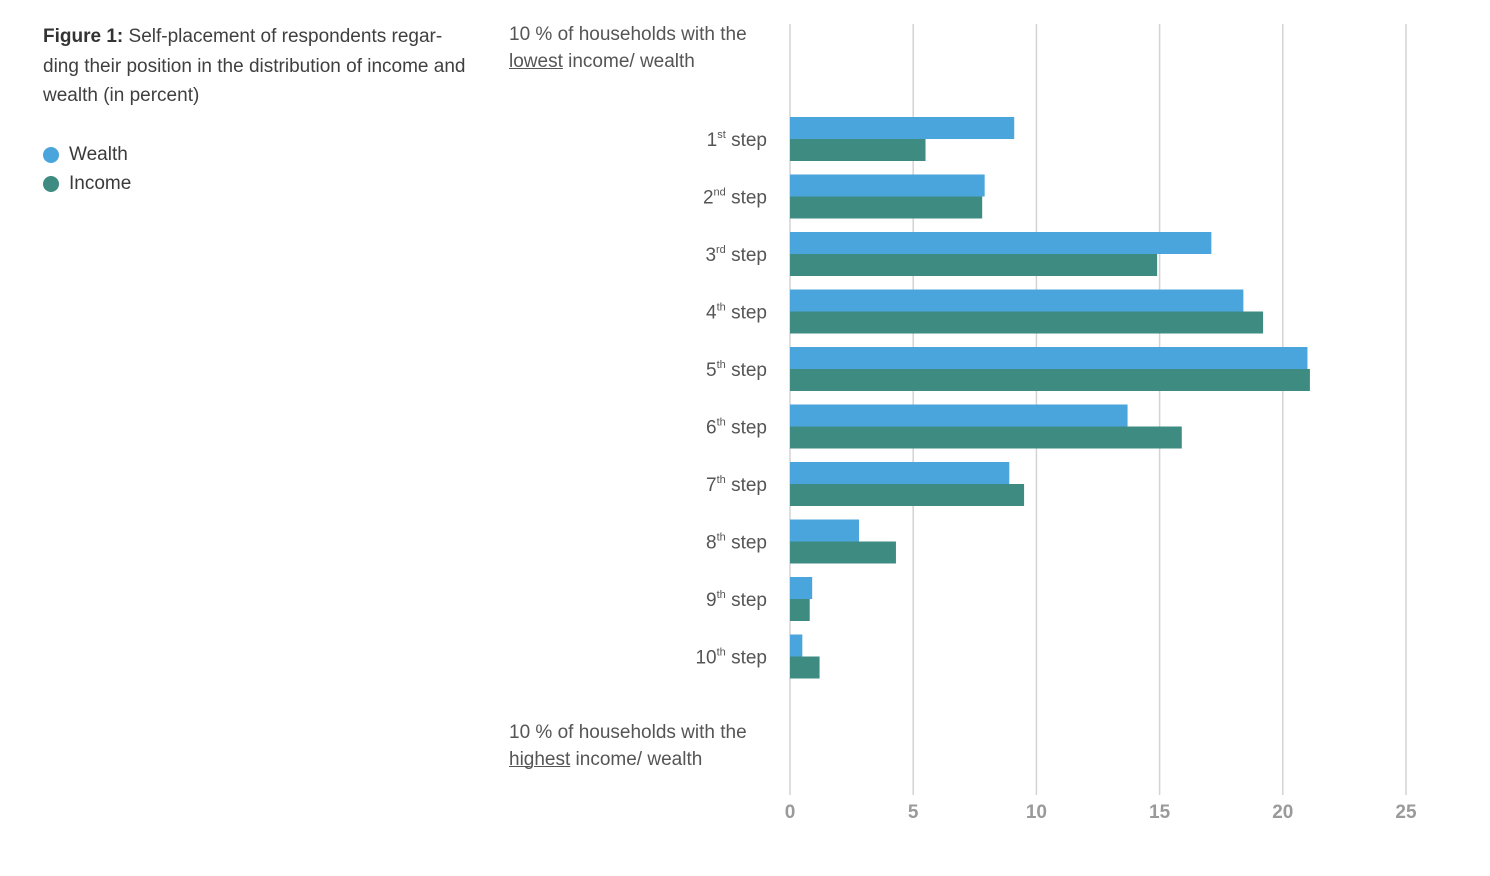  I want to click on x-tick-label: 25, so click(1406, 812).